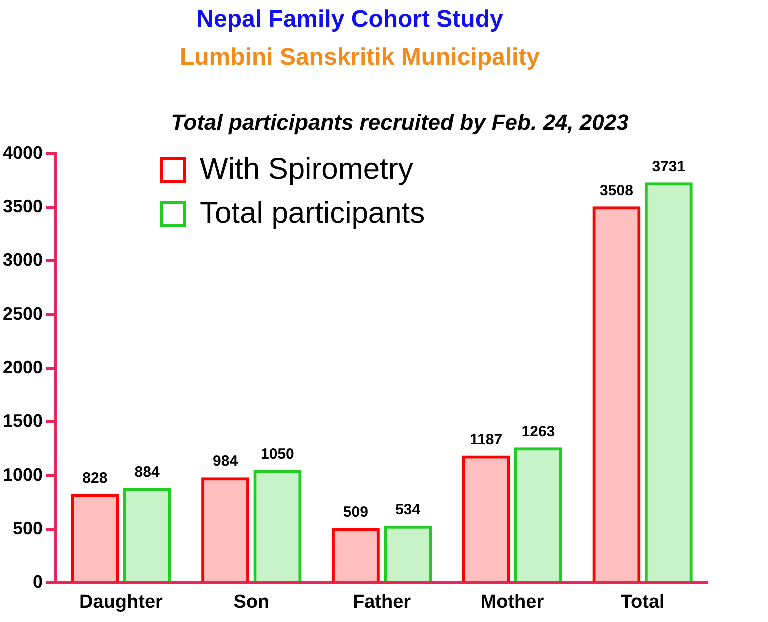  What do you see at coordinates (23, 474) in the screenshot?
I see `y-tick-label: 1000` at bounding box center [23, 474].